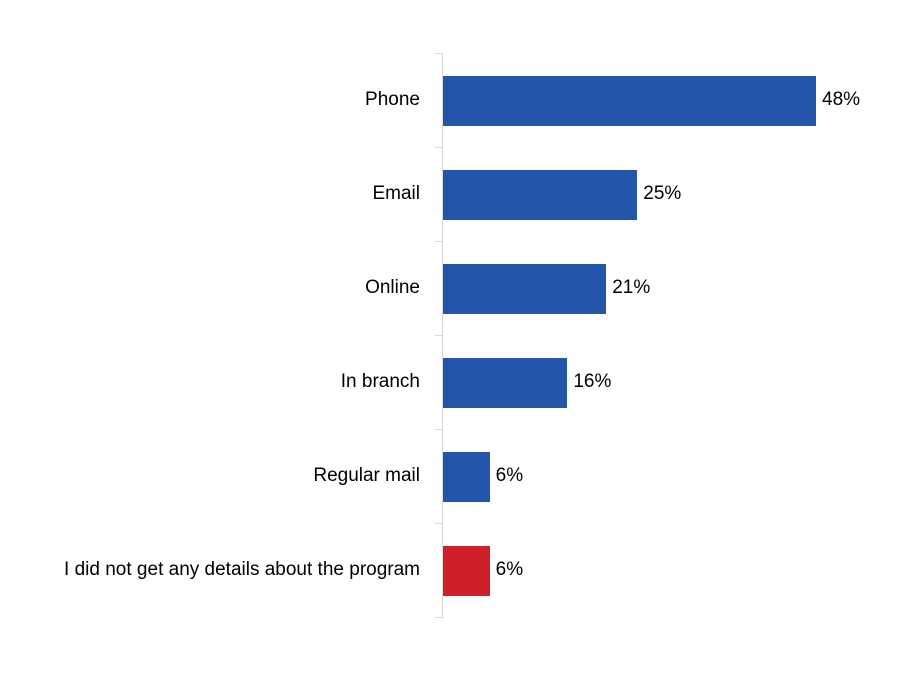 This screenshot has width=900, height=675. What do you see at coordinates (366, 475) in the screenshot?
I see `category-label: Regular mail` at bounding box center [366, 475].